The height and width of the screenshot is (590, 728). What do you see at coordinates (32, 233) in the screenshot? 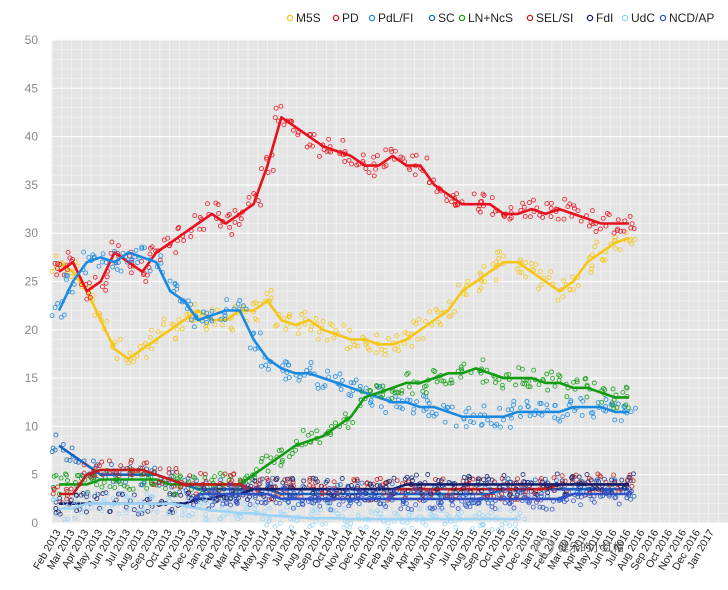
I see `y-tick-label: 30` at bounding box center [32, 233].